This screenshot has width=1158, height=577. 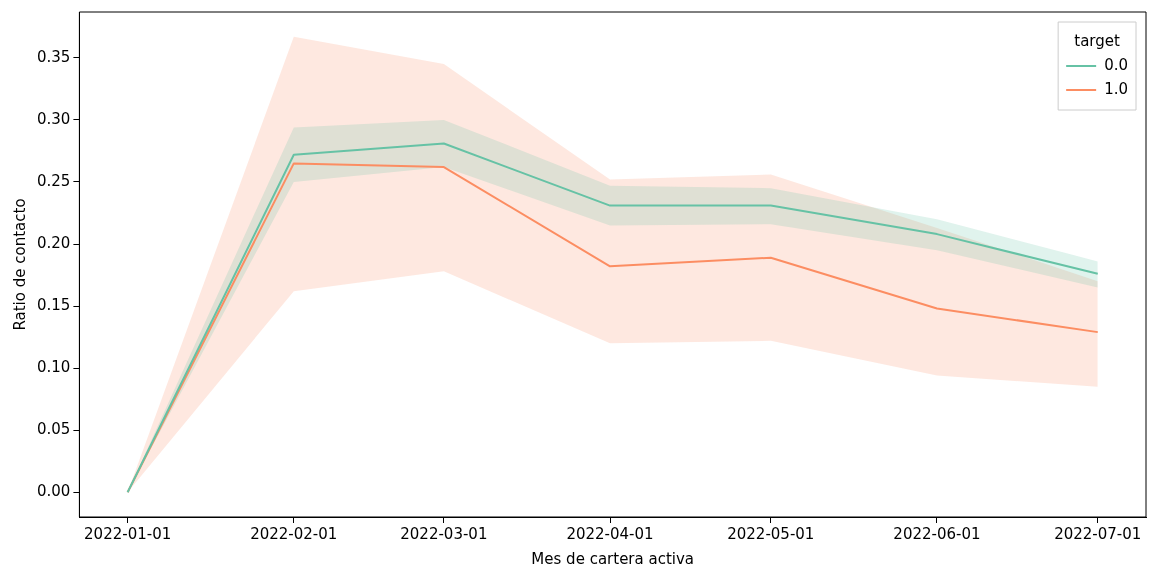 I want to click on x-tick-label: 2022-07-01, so click(x=1098, y=533).